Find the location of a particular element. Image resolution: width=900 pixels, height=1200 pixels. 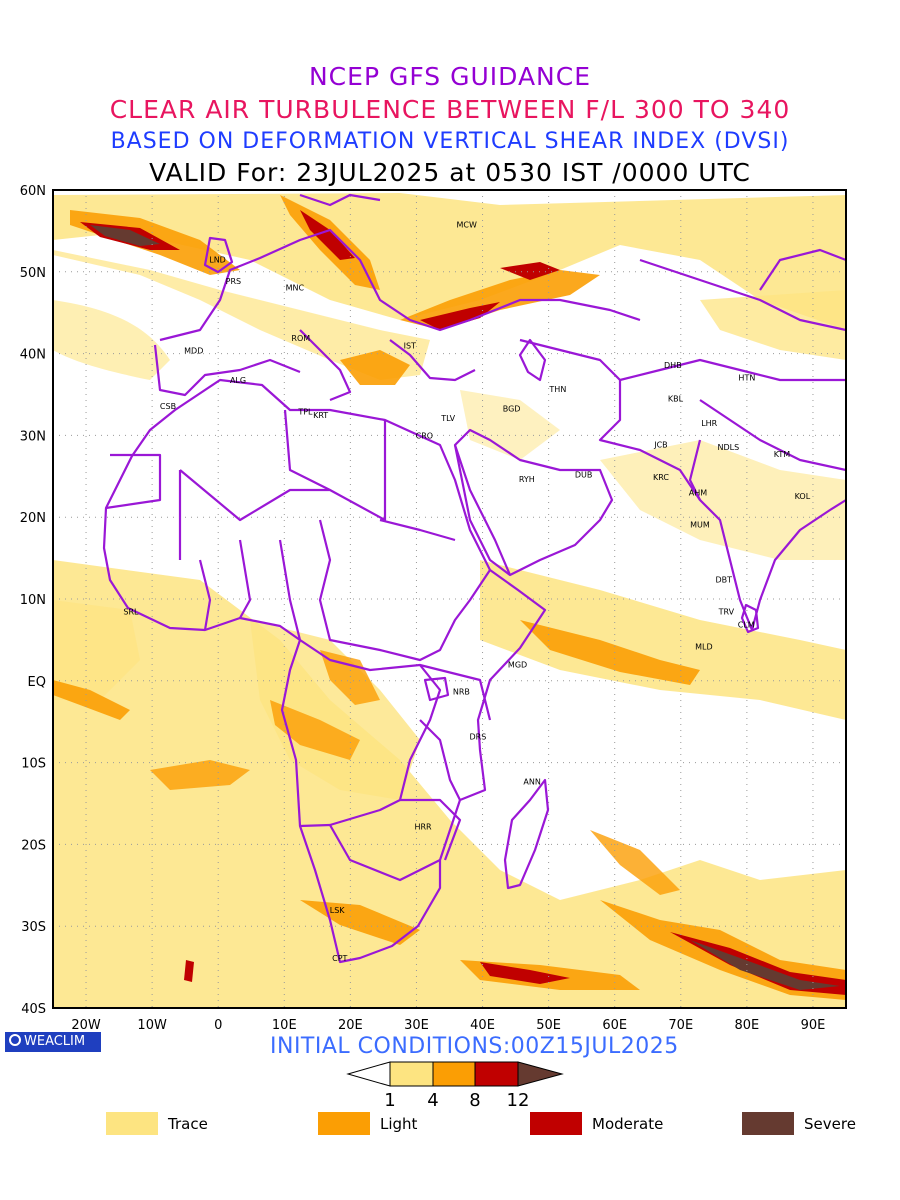

colorbar-tick-1: 1 is located at coordinates (389, 1100).